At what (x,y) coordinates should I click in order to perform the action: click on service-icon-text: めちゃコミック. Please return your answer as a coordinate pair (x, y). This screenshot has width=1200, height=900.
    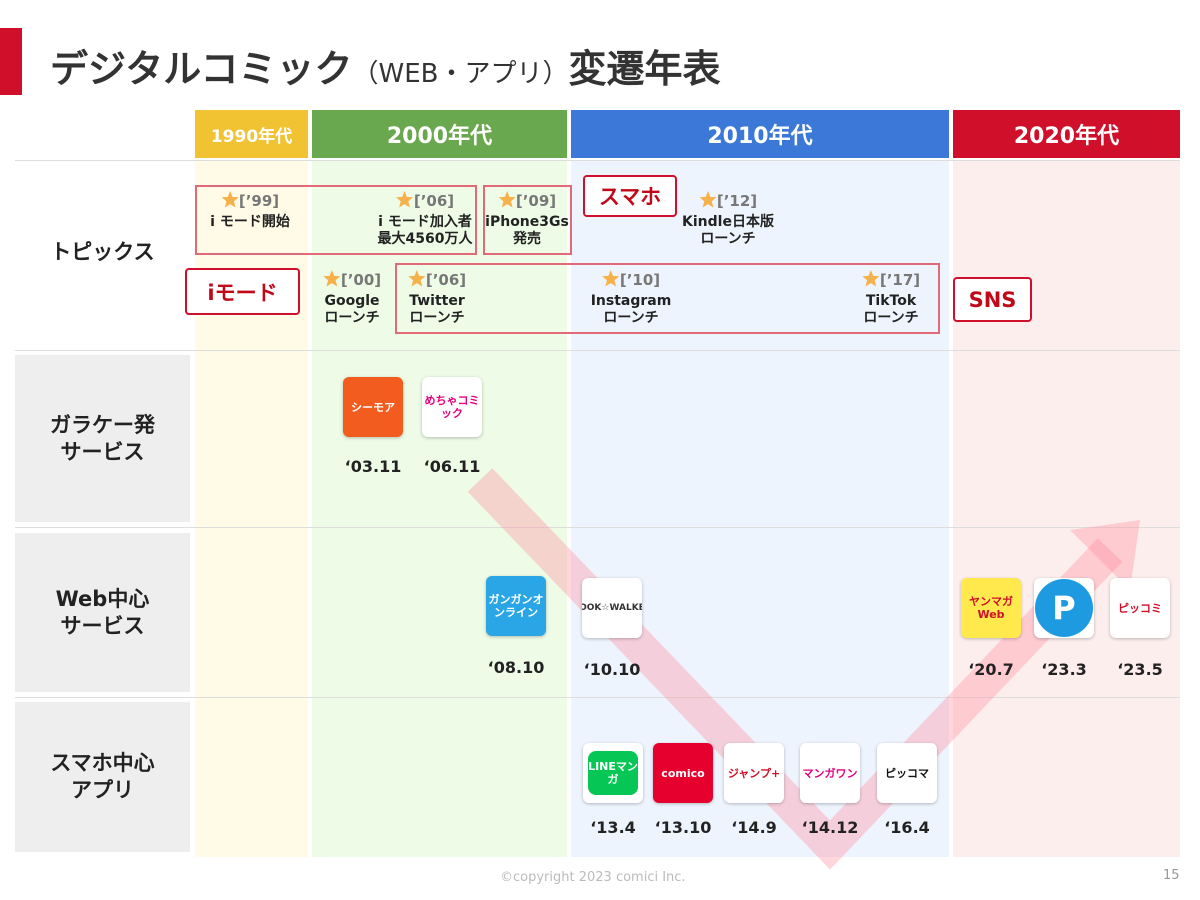
    Looking at the image, I should click on (452, 407).